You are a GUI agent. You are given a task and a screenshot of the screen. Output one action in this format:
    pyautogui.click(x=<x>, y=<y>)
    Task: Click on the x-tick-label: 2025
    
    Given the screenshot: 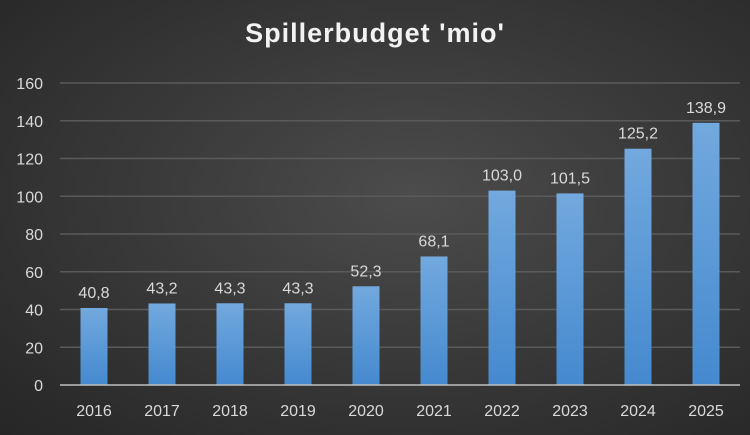 What is the action you would take?
    pyautogui.click(x=706, y=411)
    